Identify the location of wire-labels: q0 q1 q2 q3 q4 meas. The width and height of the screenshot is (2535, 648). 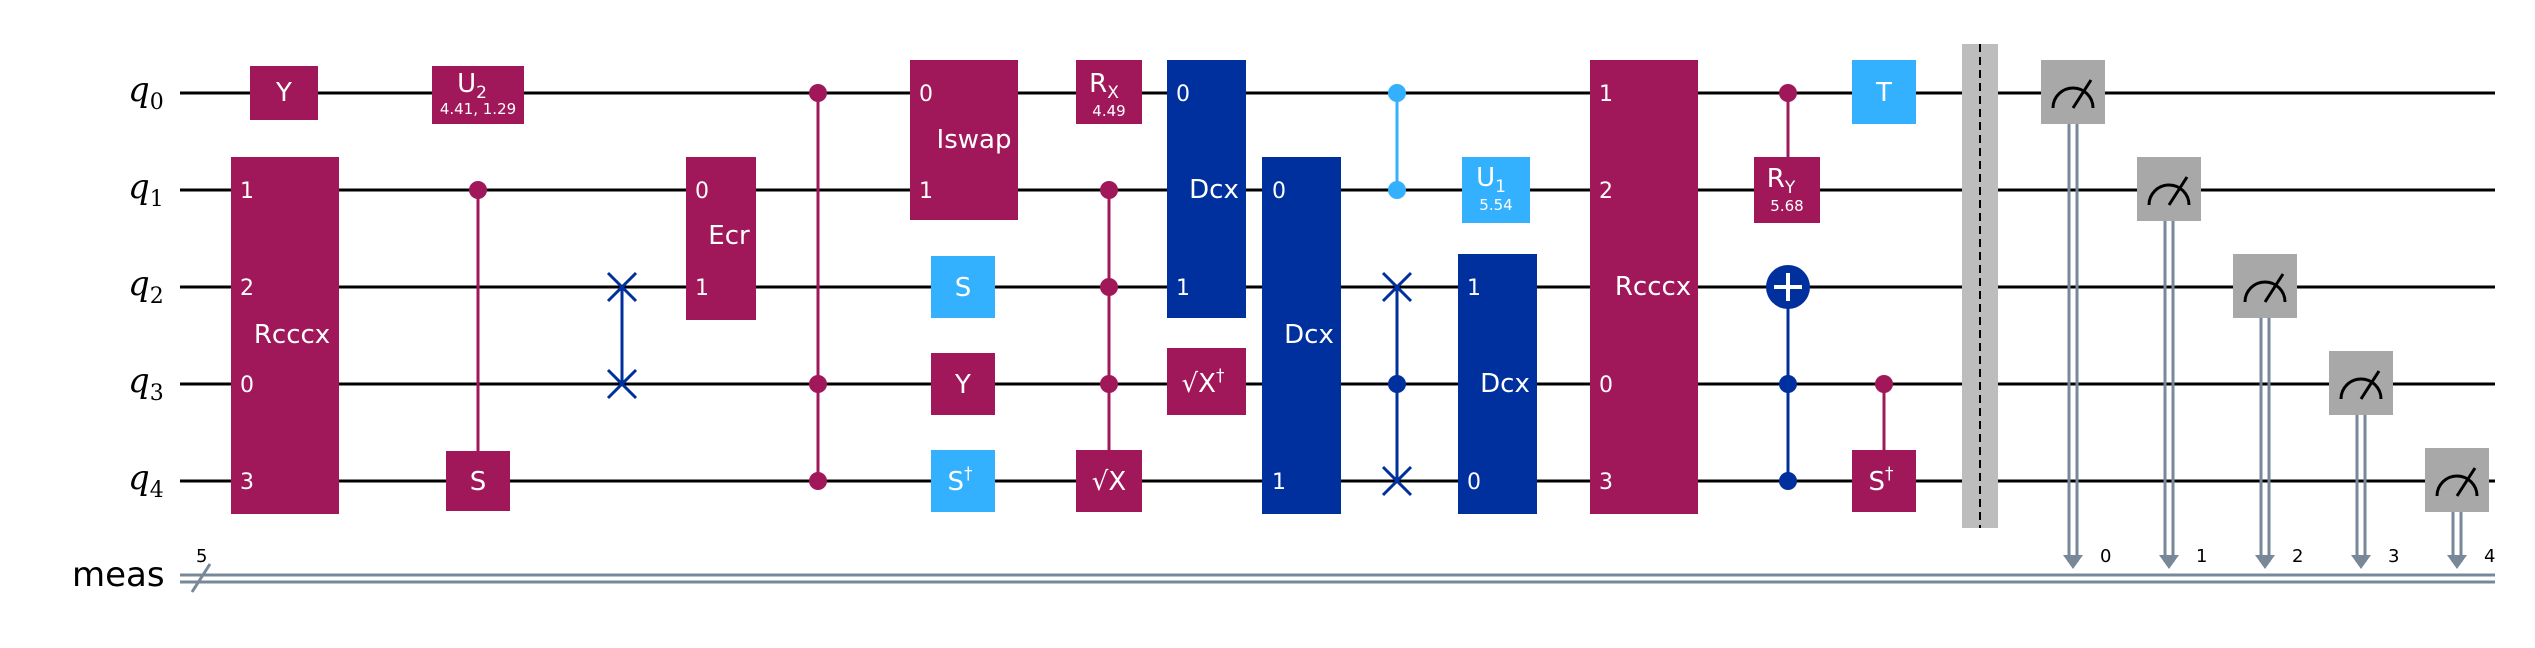
(118, 332).